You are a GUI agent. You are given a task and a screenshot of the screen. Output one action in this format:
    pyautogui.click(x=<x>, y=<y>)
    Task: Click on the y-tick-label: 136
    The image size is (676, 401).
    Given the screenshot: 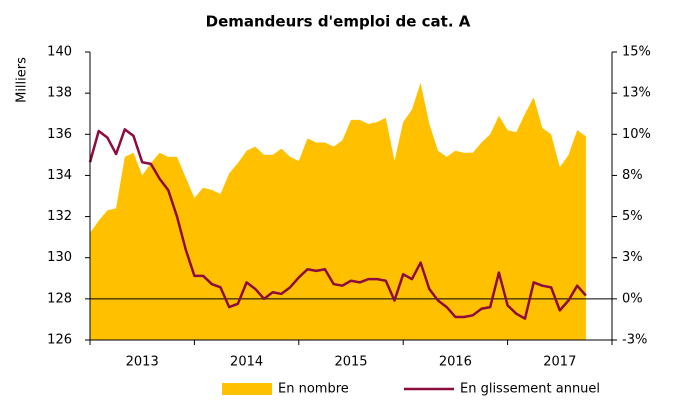 What is the action you would take?
    pyautogui.click(x=59, y=134)
    